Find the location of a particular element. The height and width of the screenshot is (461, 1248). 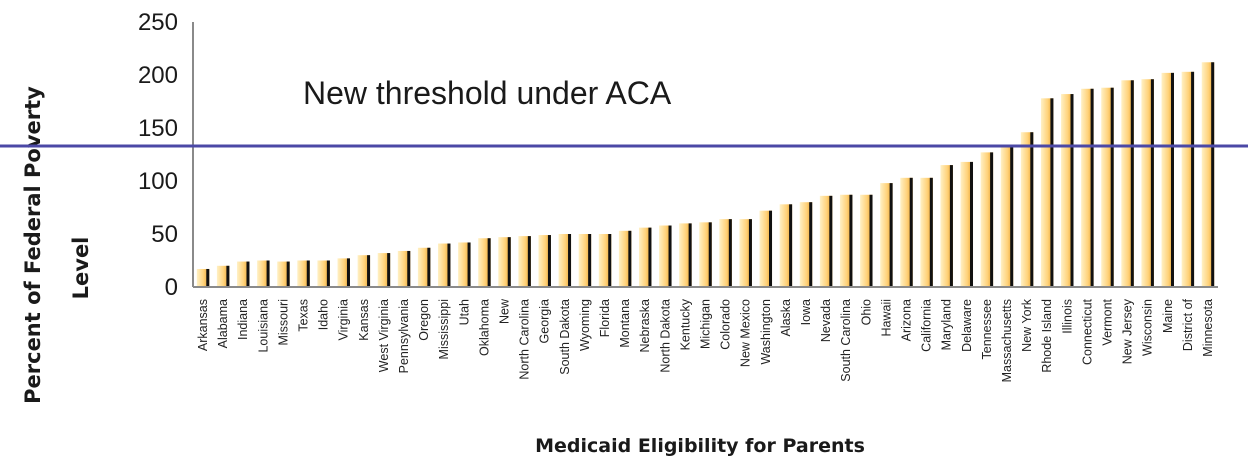

x-category-label: Hawaii is located at coordinates (886, 318).